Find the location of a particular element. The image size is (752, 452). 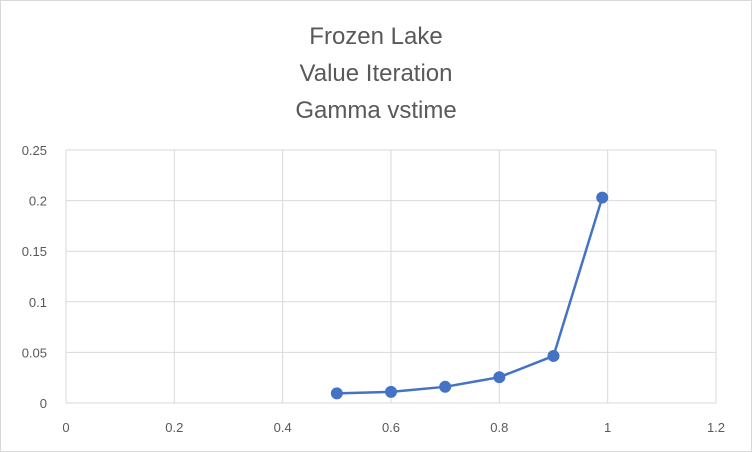

y-tick-label: 0.15 is located at coordinates (34, 251).